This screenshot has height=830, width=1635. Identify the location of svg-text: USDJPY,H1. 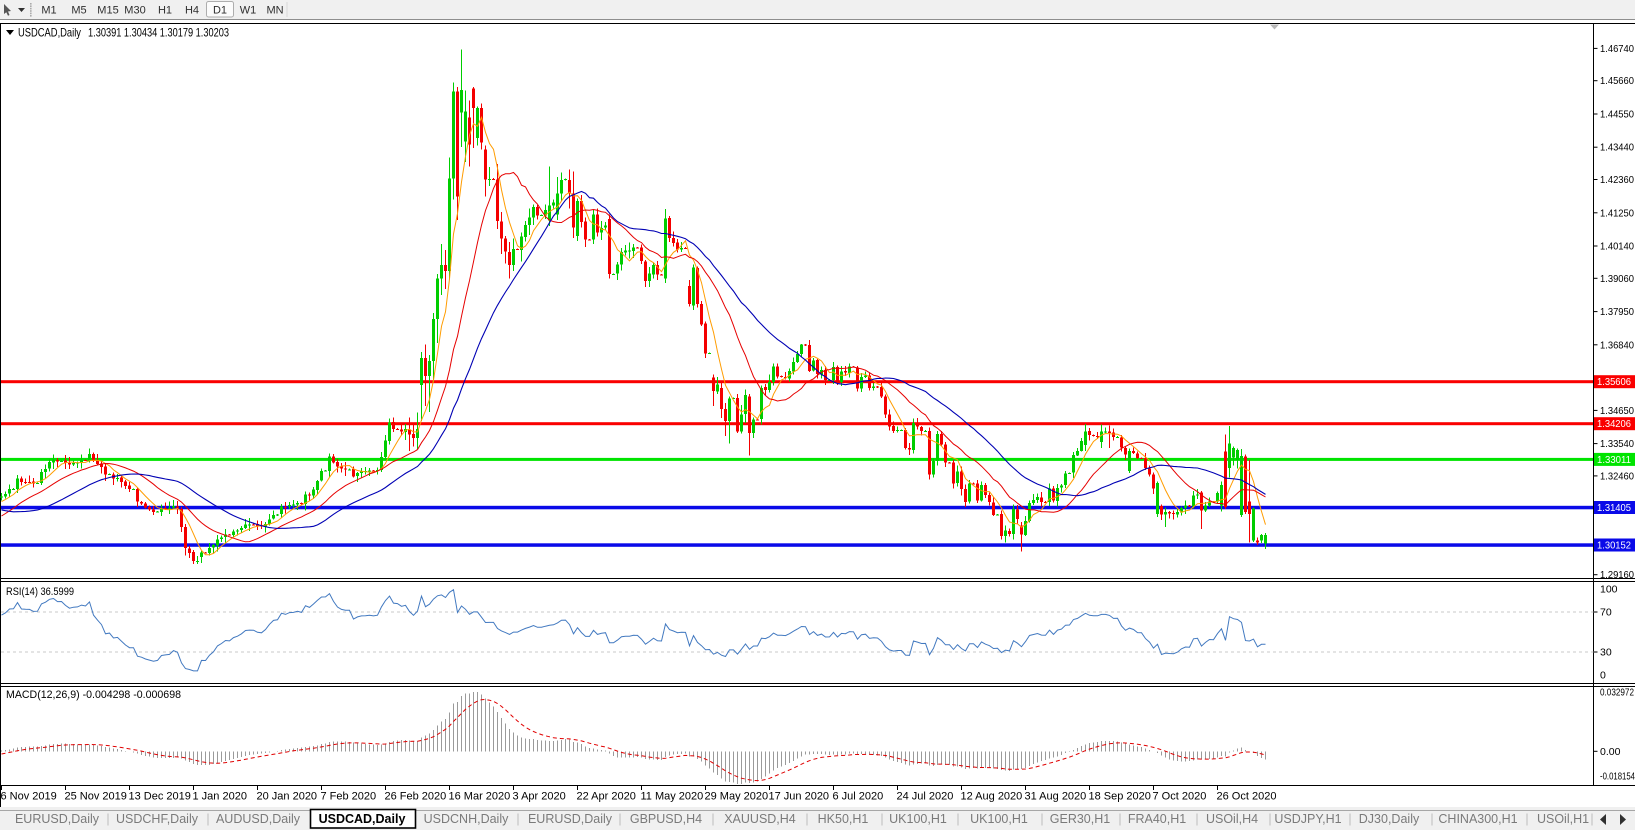
(1307, 819).